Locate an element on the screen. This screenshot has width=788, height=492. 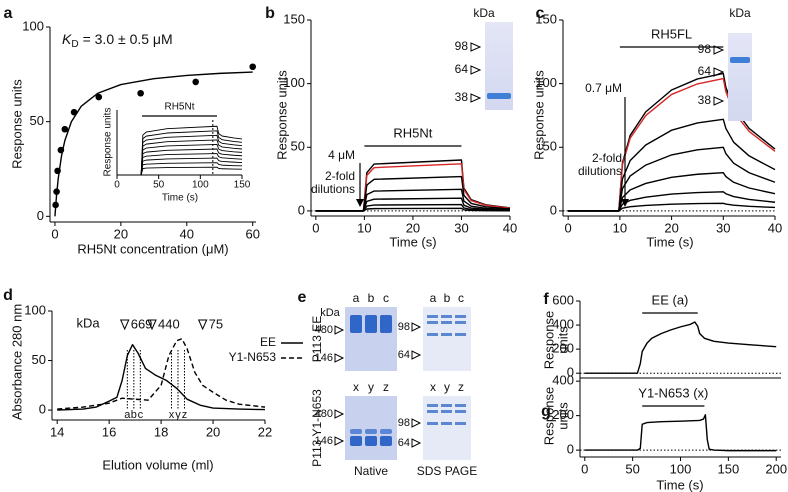
annotation-symbol: K is located at coordinates (67, 39).